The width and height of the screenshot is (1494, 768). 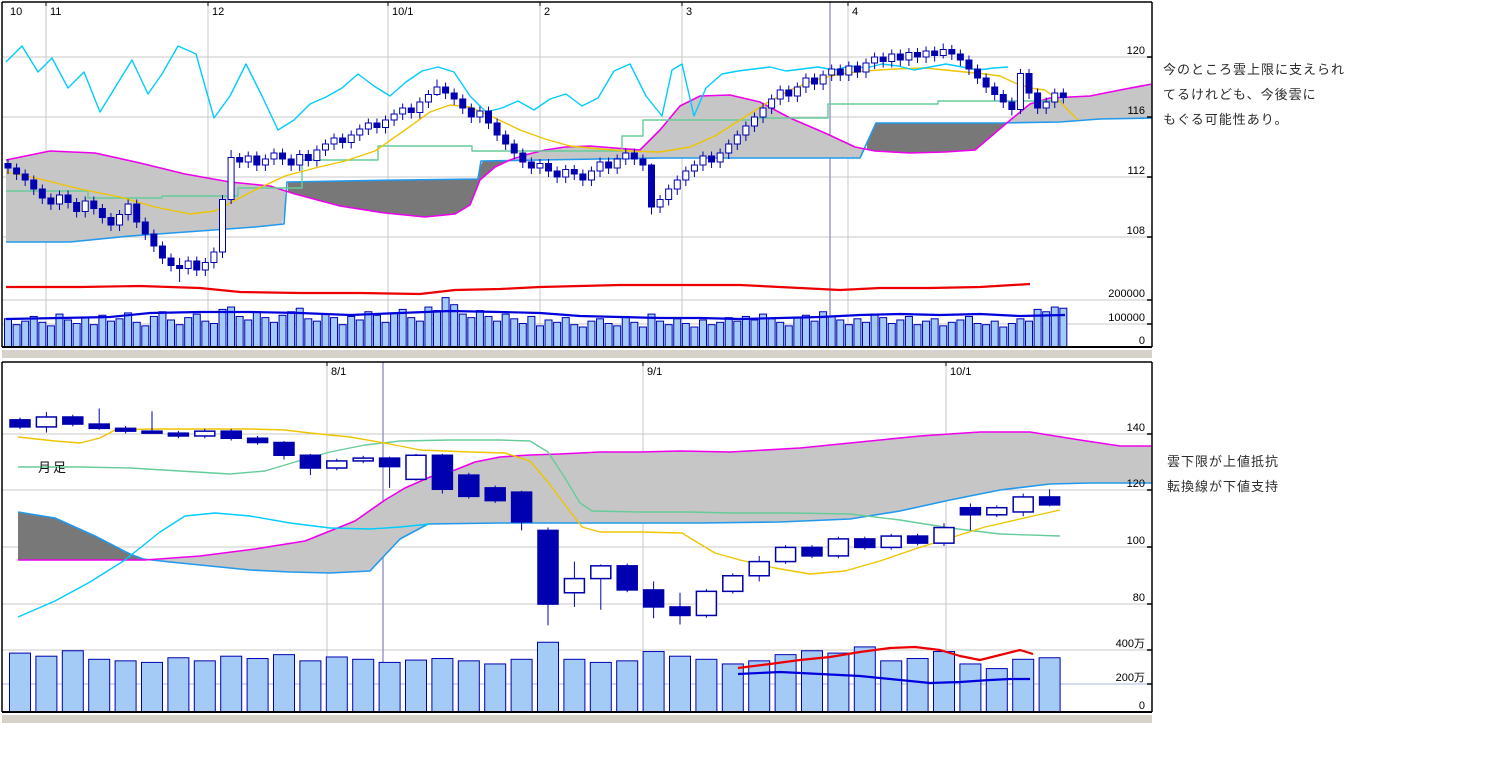 I want to click on monthly-chart-horizontal-scrollbar, so click(x=577, y=719).